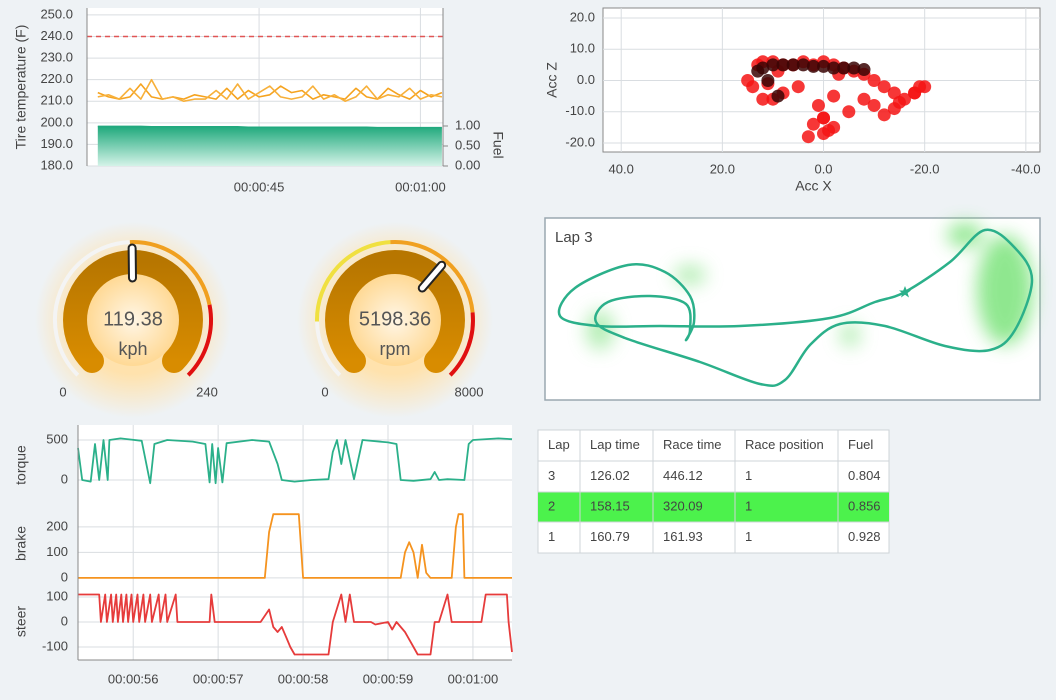  I want to click on plot-area, so click(295, 542).